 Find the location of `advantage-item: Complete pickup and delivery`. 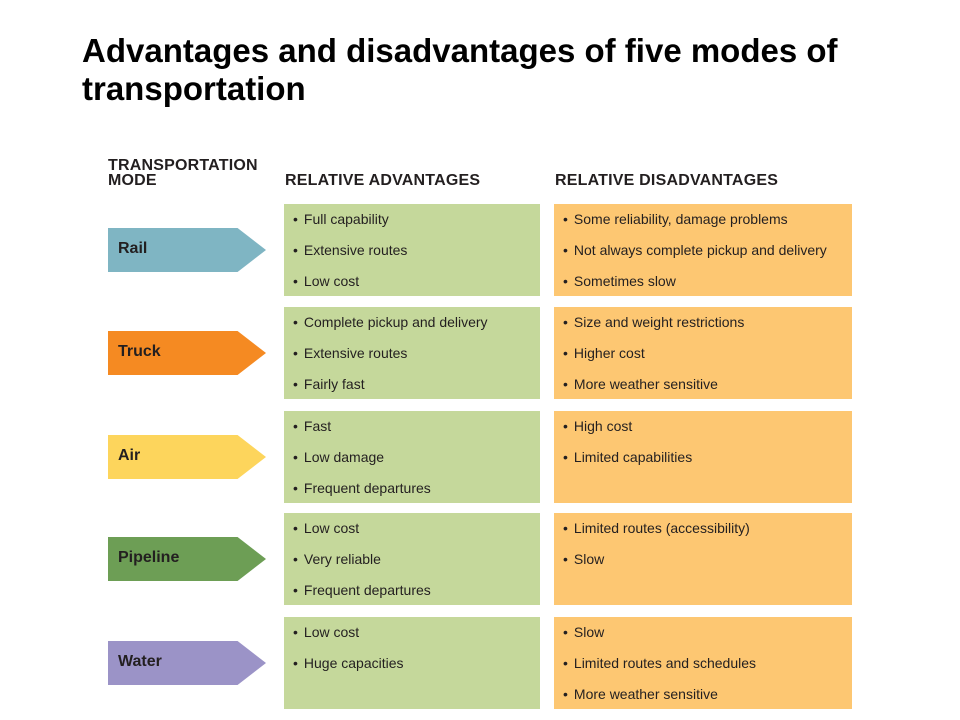

advantage-item: Complete pickup and delivery is located at coordinates (416, 329).